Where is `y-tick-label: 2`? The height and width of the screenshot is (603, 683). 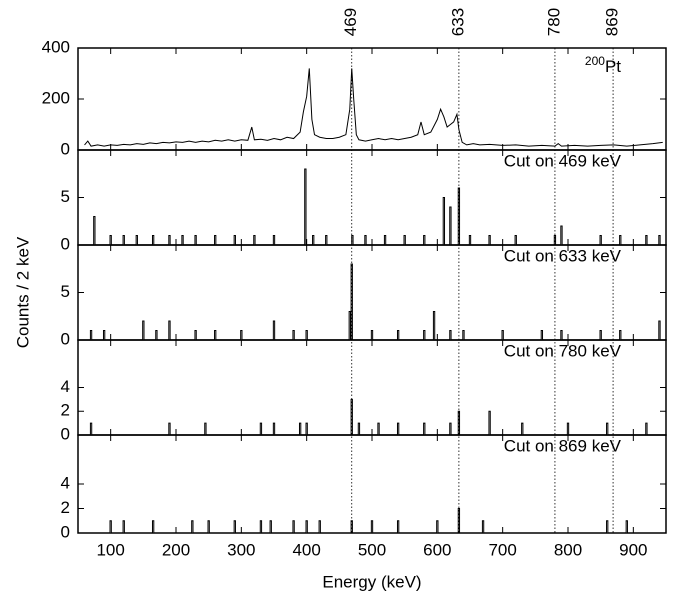
y-tick-label: 2 is located at coordinates (65, 507).